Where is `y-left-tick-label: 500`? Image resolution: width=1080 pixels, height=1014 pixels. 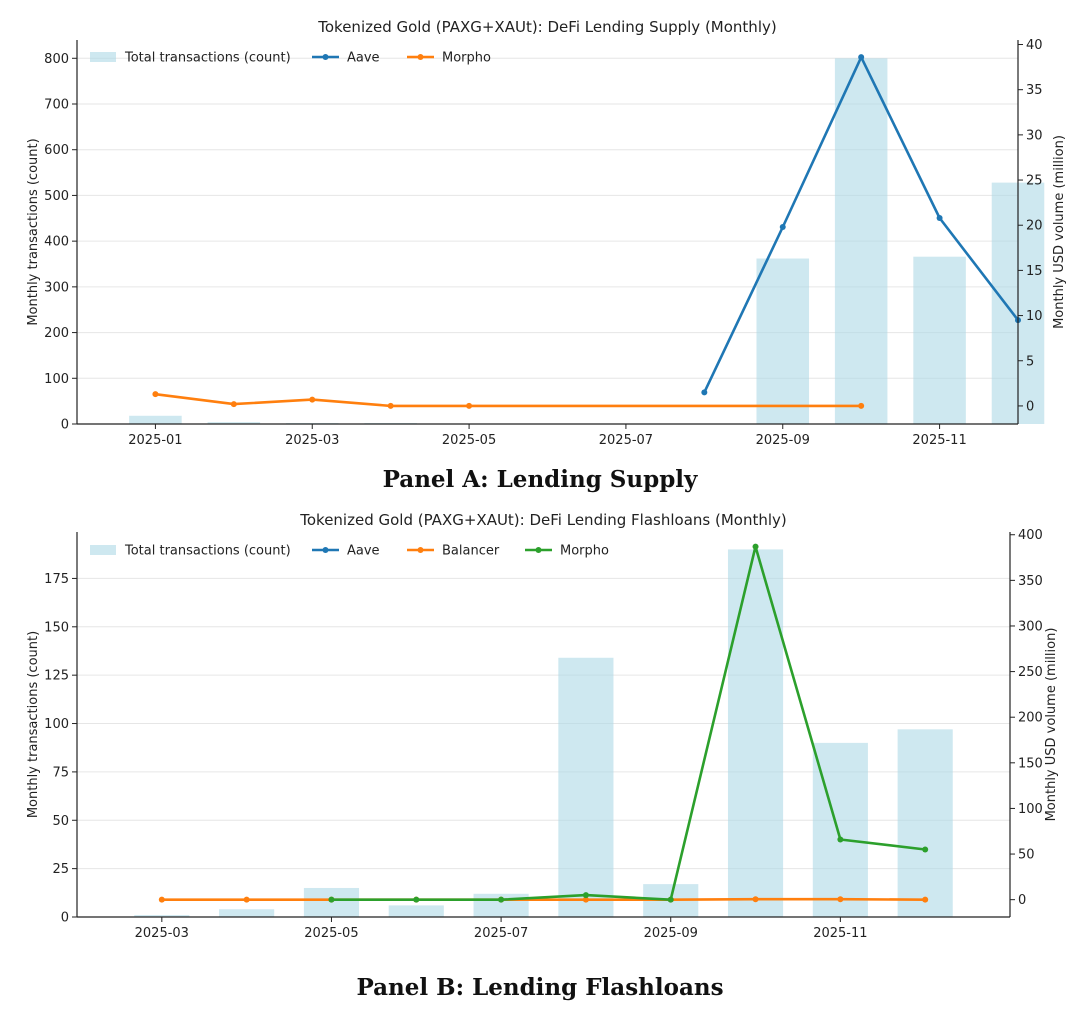 y-left-tick-label: 500 is located at coordinates (56, 196).